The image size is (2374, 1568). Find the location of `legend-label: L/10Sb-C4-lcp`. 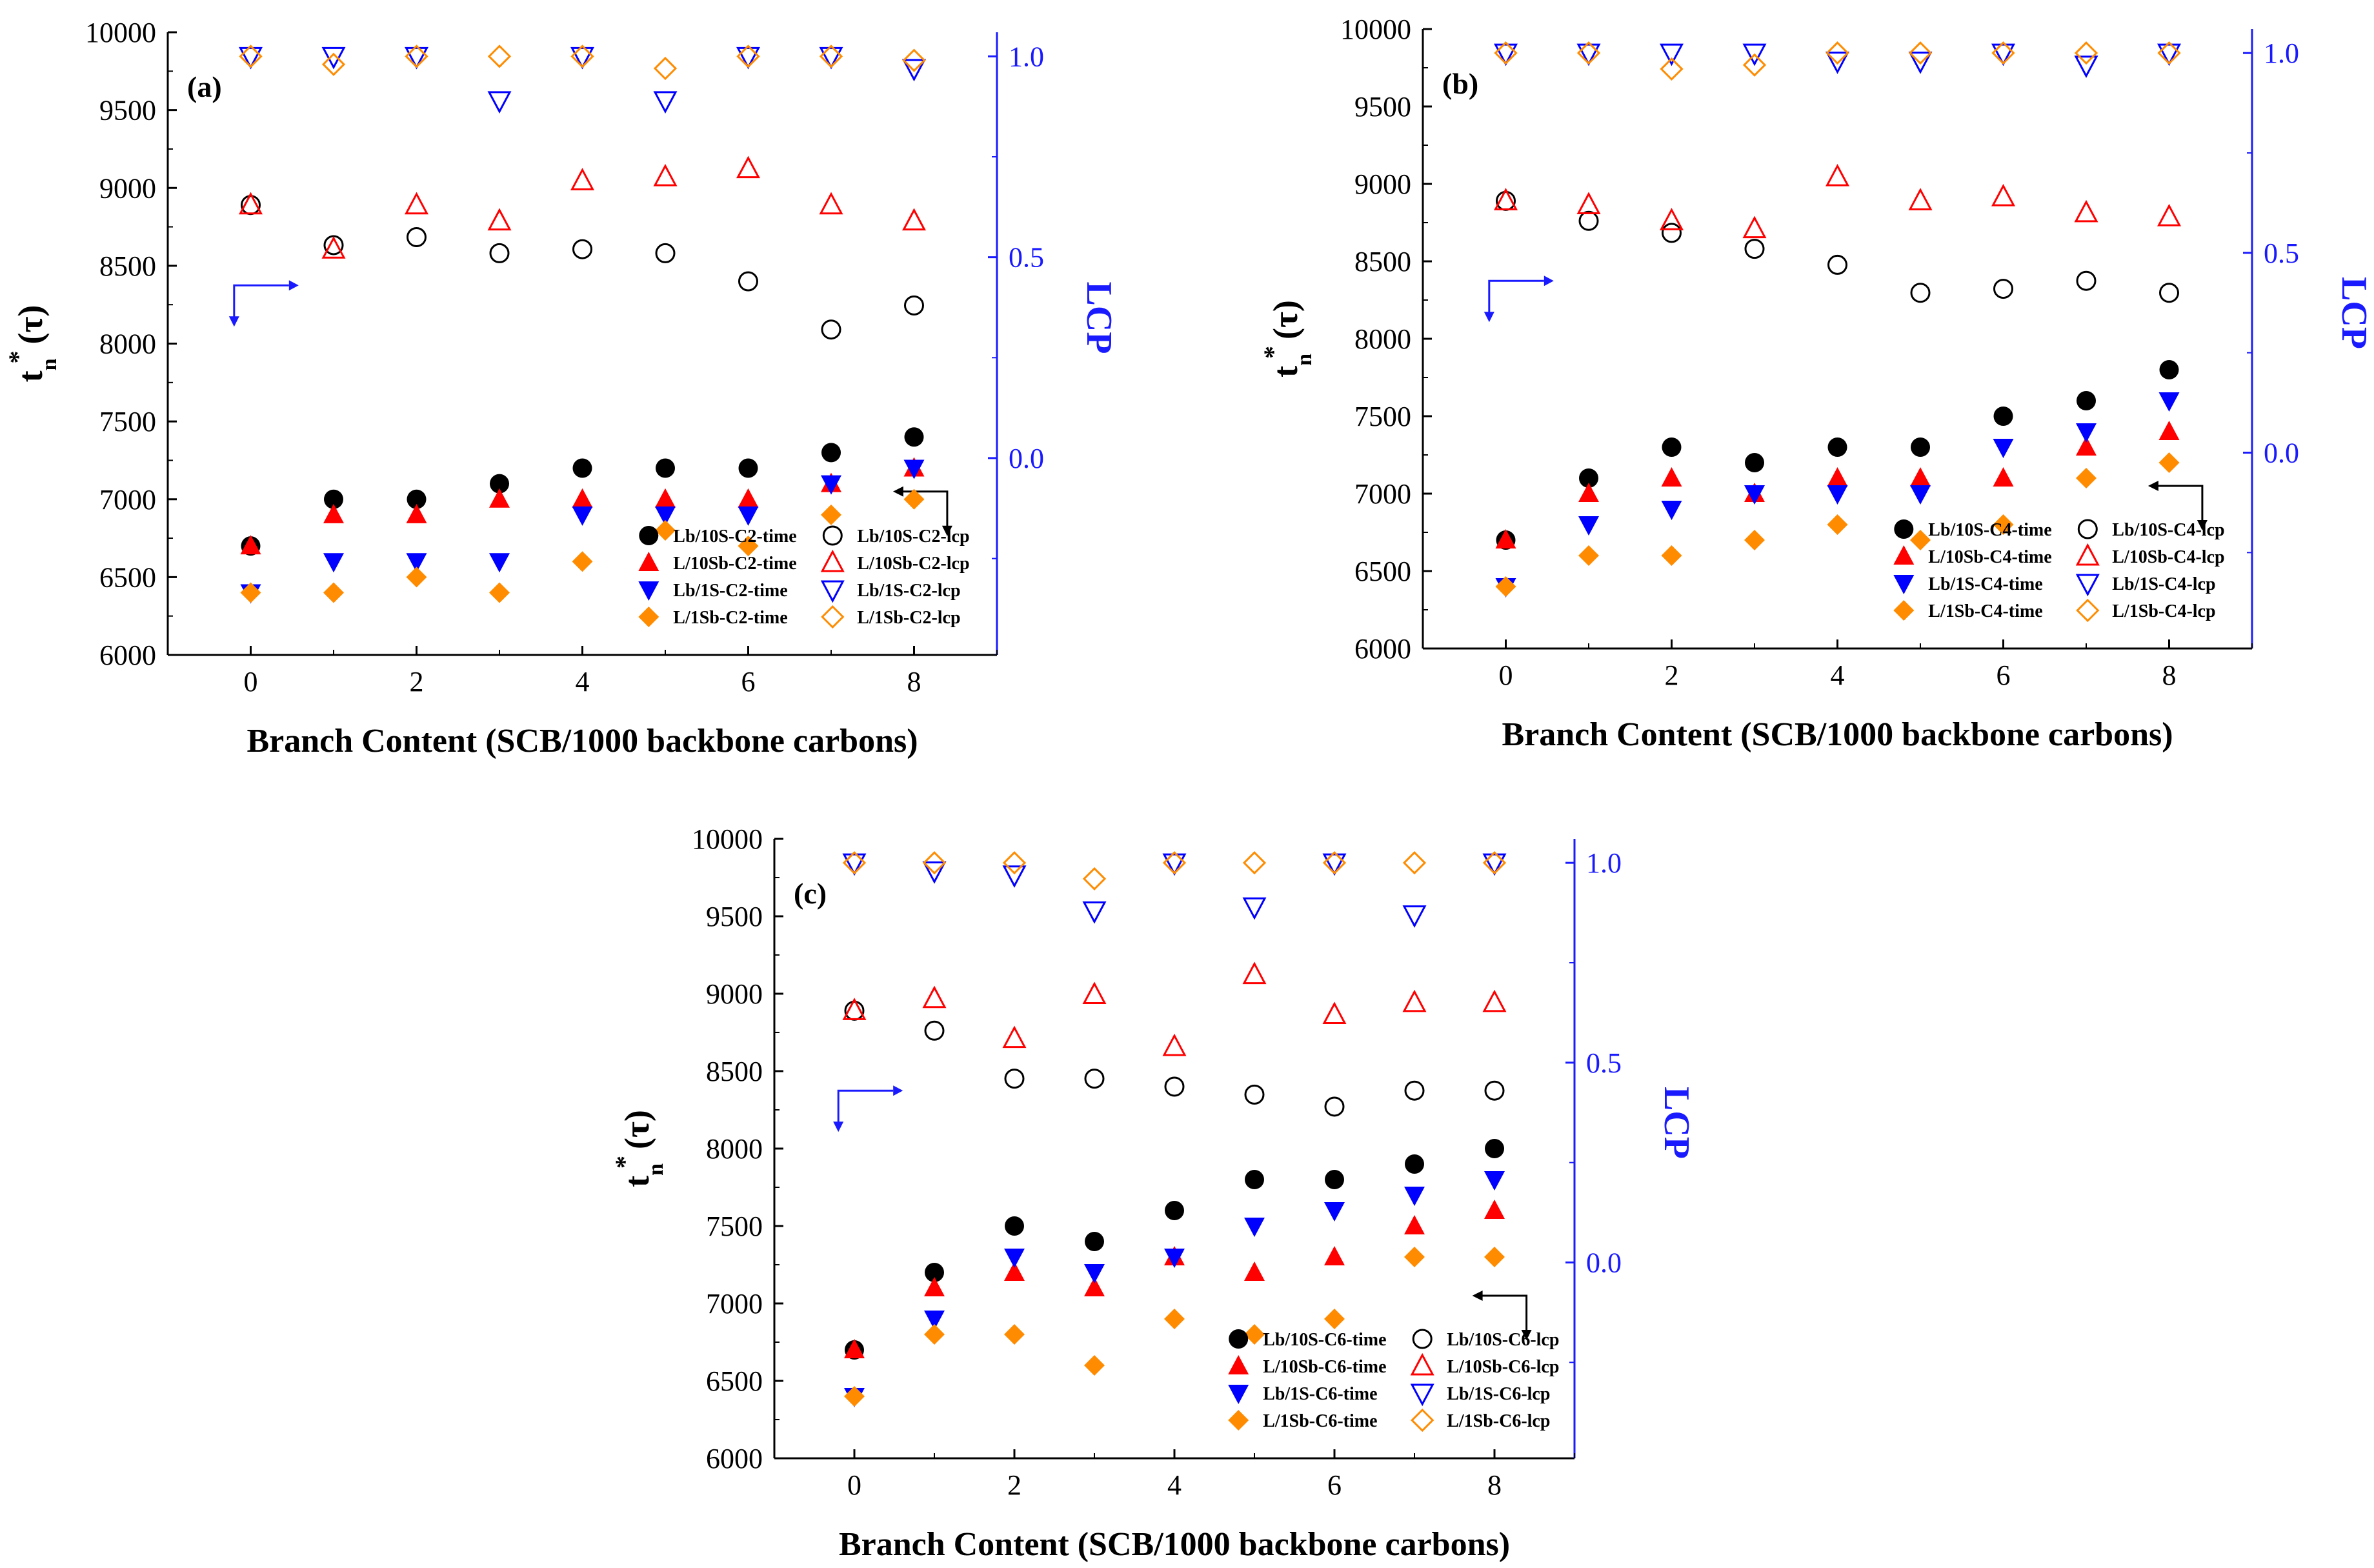

legend-label: L/10Sb-C4-lcp is located at coordinates (2168, 557).